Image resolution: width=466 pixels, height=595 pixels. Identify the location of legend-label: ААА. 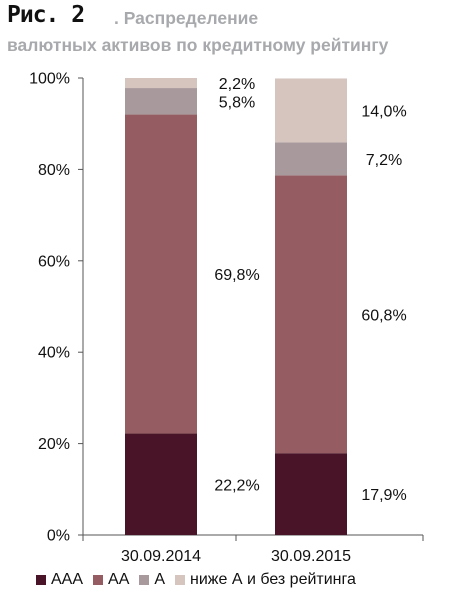
(67, 579).